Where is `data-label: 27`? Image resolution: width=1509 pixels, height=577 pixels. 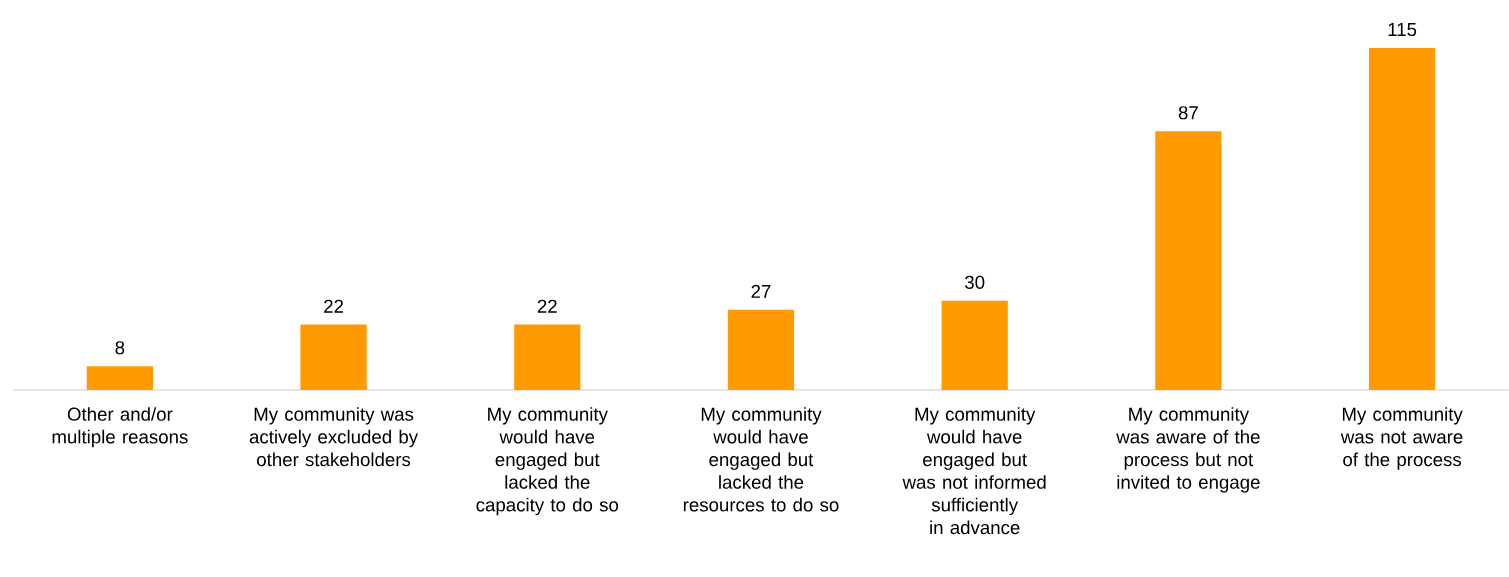
data-label: 27 is located at coordinates (761, 291).